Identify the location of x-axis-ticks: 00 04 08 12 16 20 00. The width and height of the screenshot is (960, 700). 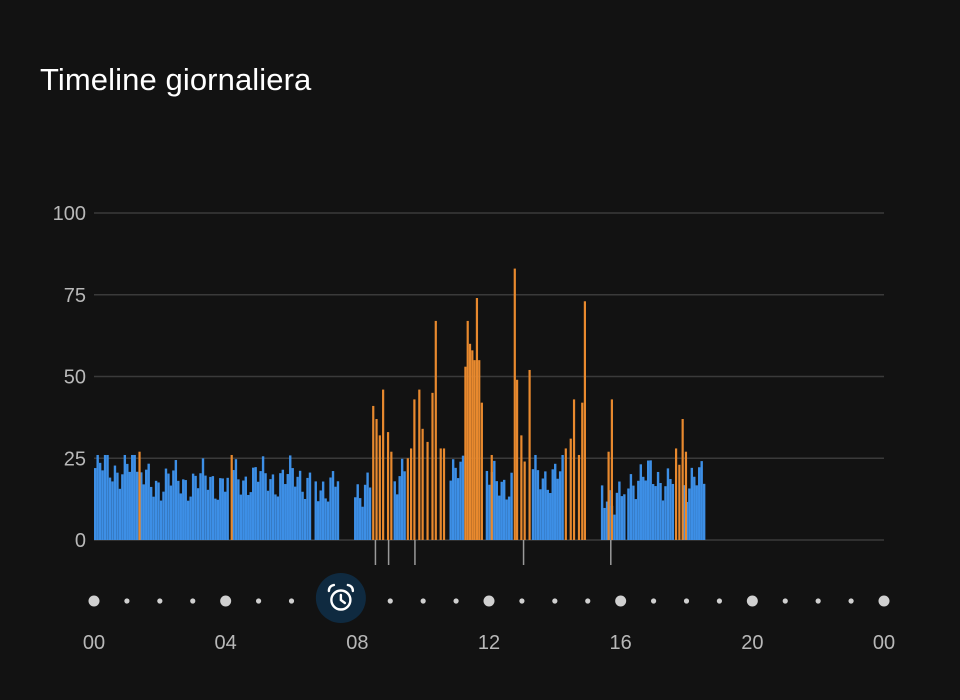
(489, 643).